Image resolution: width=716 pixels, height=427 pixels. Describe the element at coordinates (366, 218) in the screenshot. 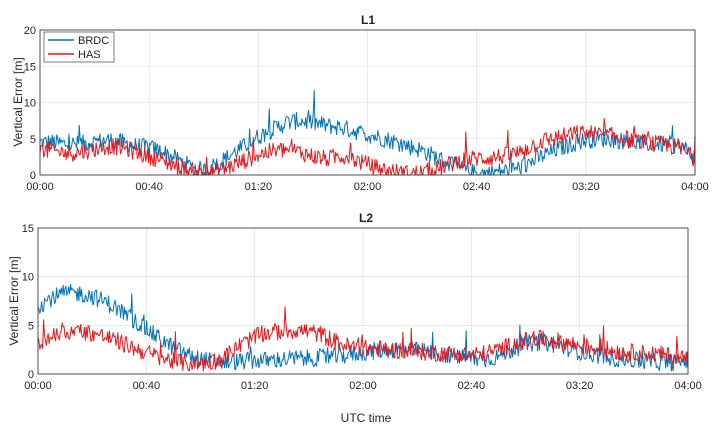

I see `chart-title-l2: L2` at that location.